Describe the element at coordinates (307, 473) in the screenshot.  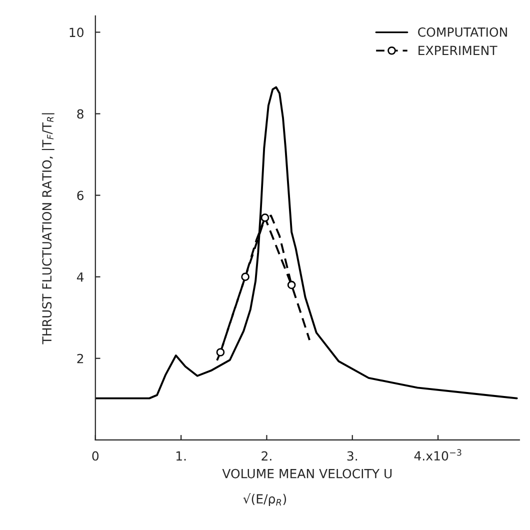
I see `x-axis-title: VOLUME MEAN VELOCITY U` at that location.